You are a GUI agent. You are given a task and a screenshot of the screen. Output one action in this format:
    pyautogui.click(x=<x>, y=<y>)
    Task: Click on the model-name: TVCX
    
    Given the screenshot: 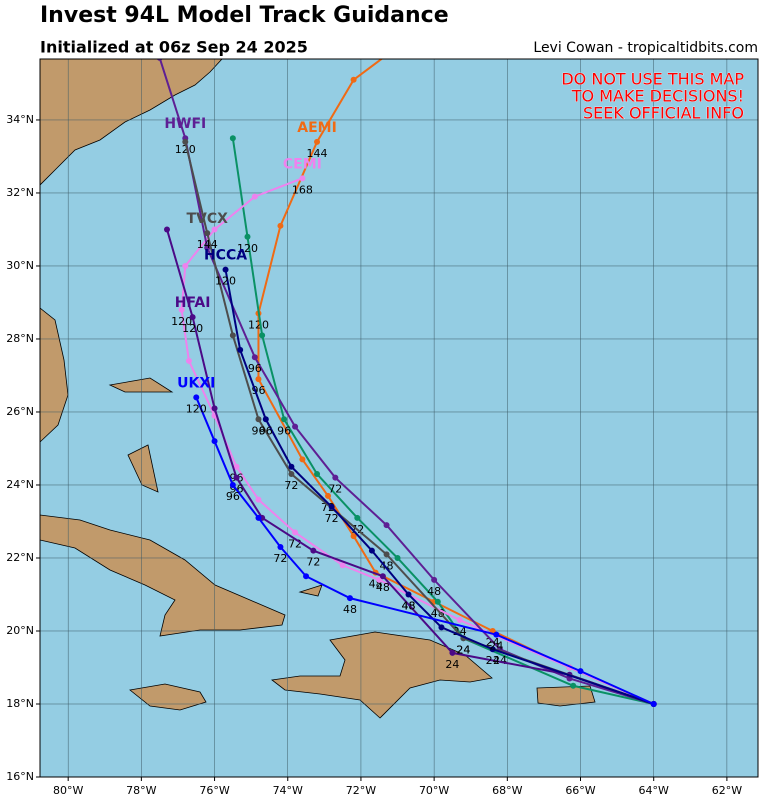 What is the action you would take?
    pyautogui.click(x=208, y=219)
    